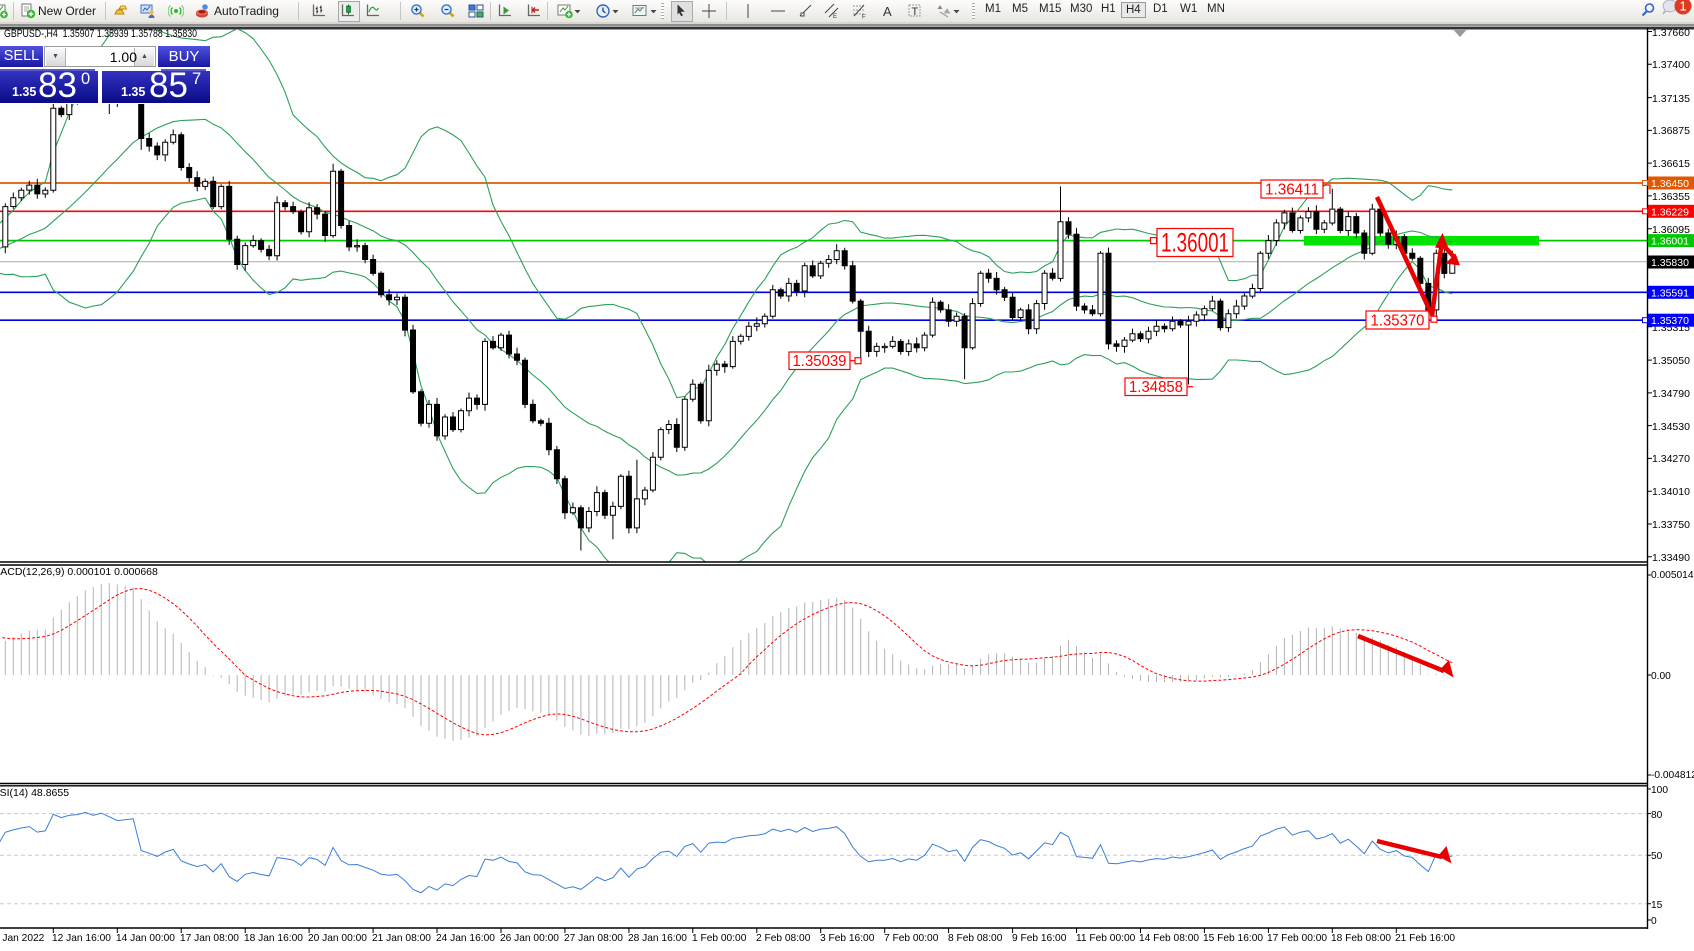 This screenshot has width=1694, height=951. What do you see at coordinates (401, 938) in the screenshot?
I see `svg-text: 21 Jan 08:00` at bounding box center [401, 938].